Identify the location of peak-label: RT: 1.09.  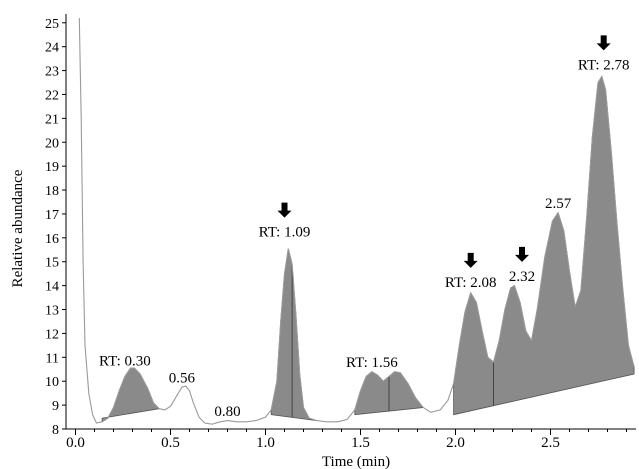
(285, 233).